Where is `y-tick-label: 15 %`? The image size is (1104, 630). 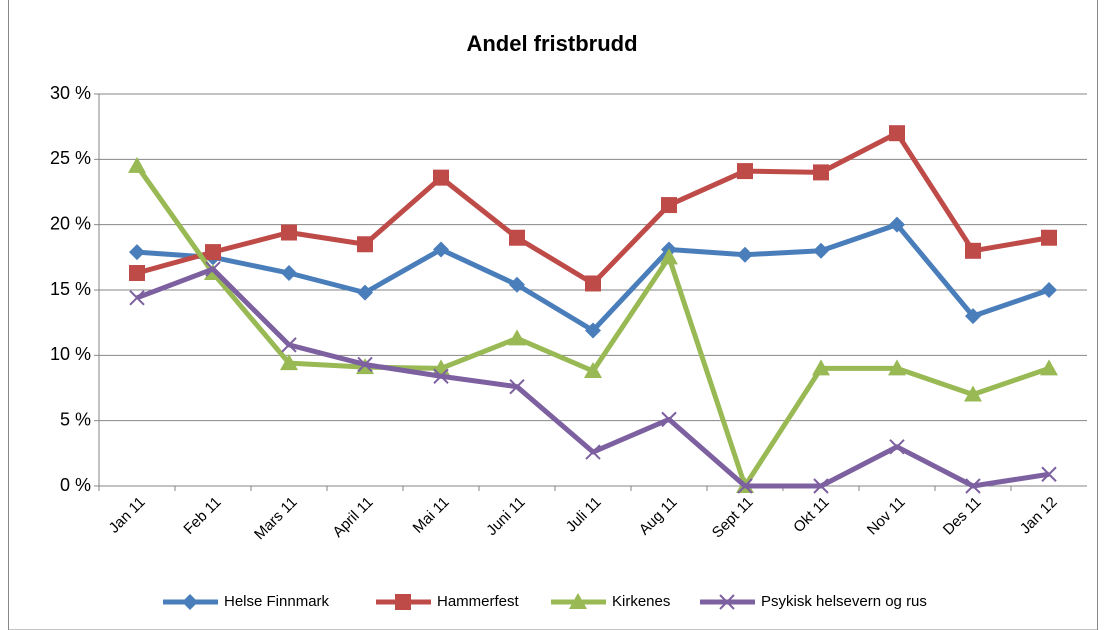 y-tick-label: 15 % is located at coordinates (70, 289).